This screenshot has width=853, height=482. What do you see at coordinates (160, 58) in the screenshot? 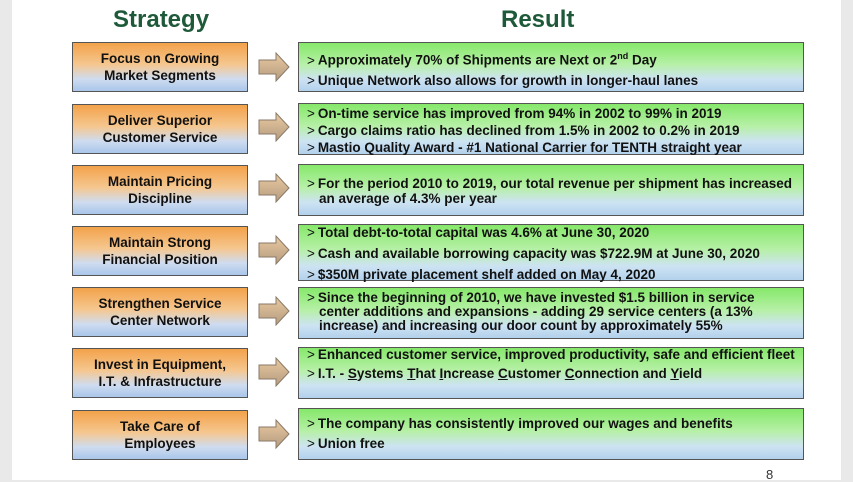
I see `strategy-line: Focus on Growing` at bounding box center [160, 58].